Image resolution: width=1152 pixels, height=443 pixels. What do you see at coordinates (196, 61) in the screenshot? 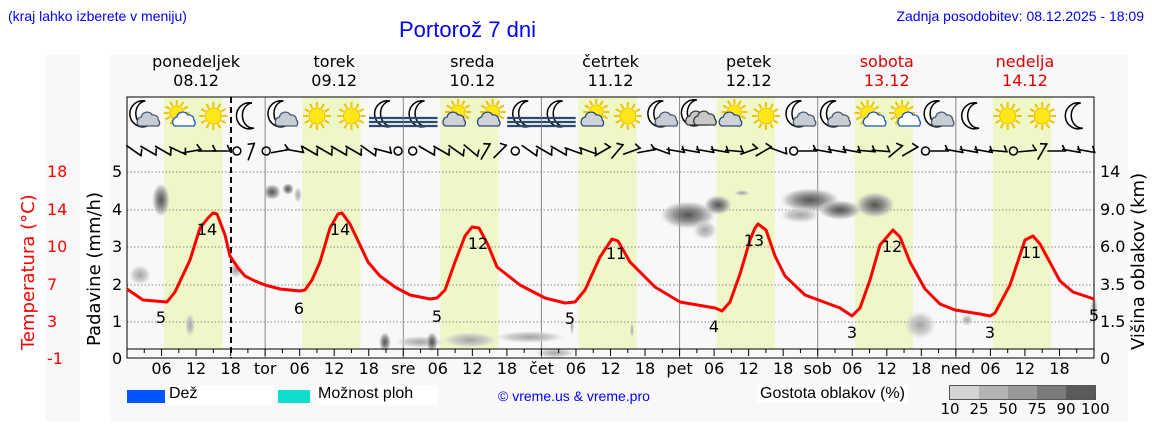
I see `day-name: ponedeljek` at bounding box center [196, 61].